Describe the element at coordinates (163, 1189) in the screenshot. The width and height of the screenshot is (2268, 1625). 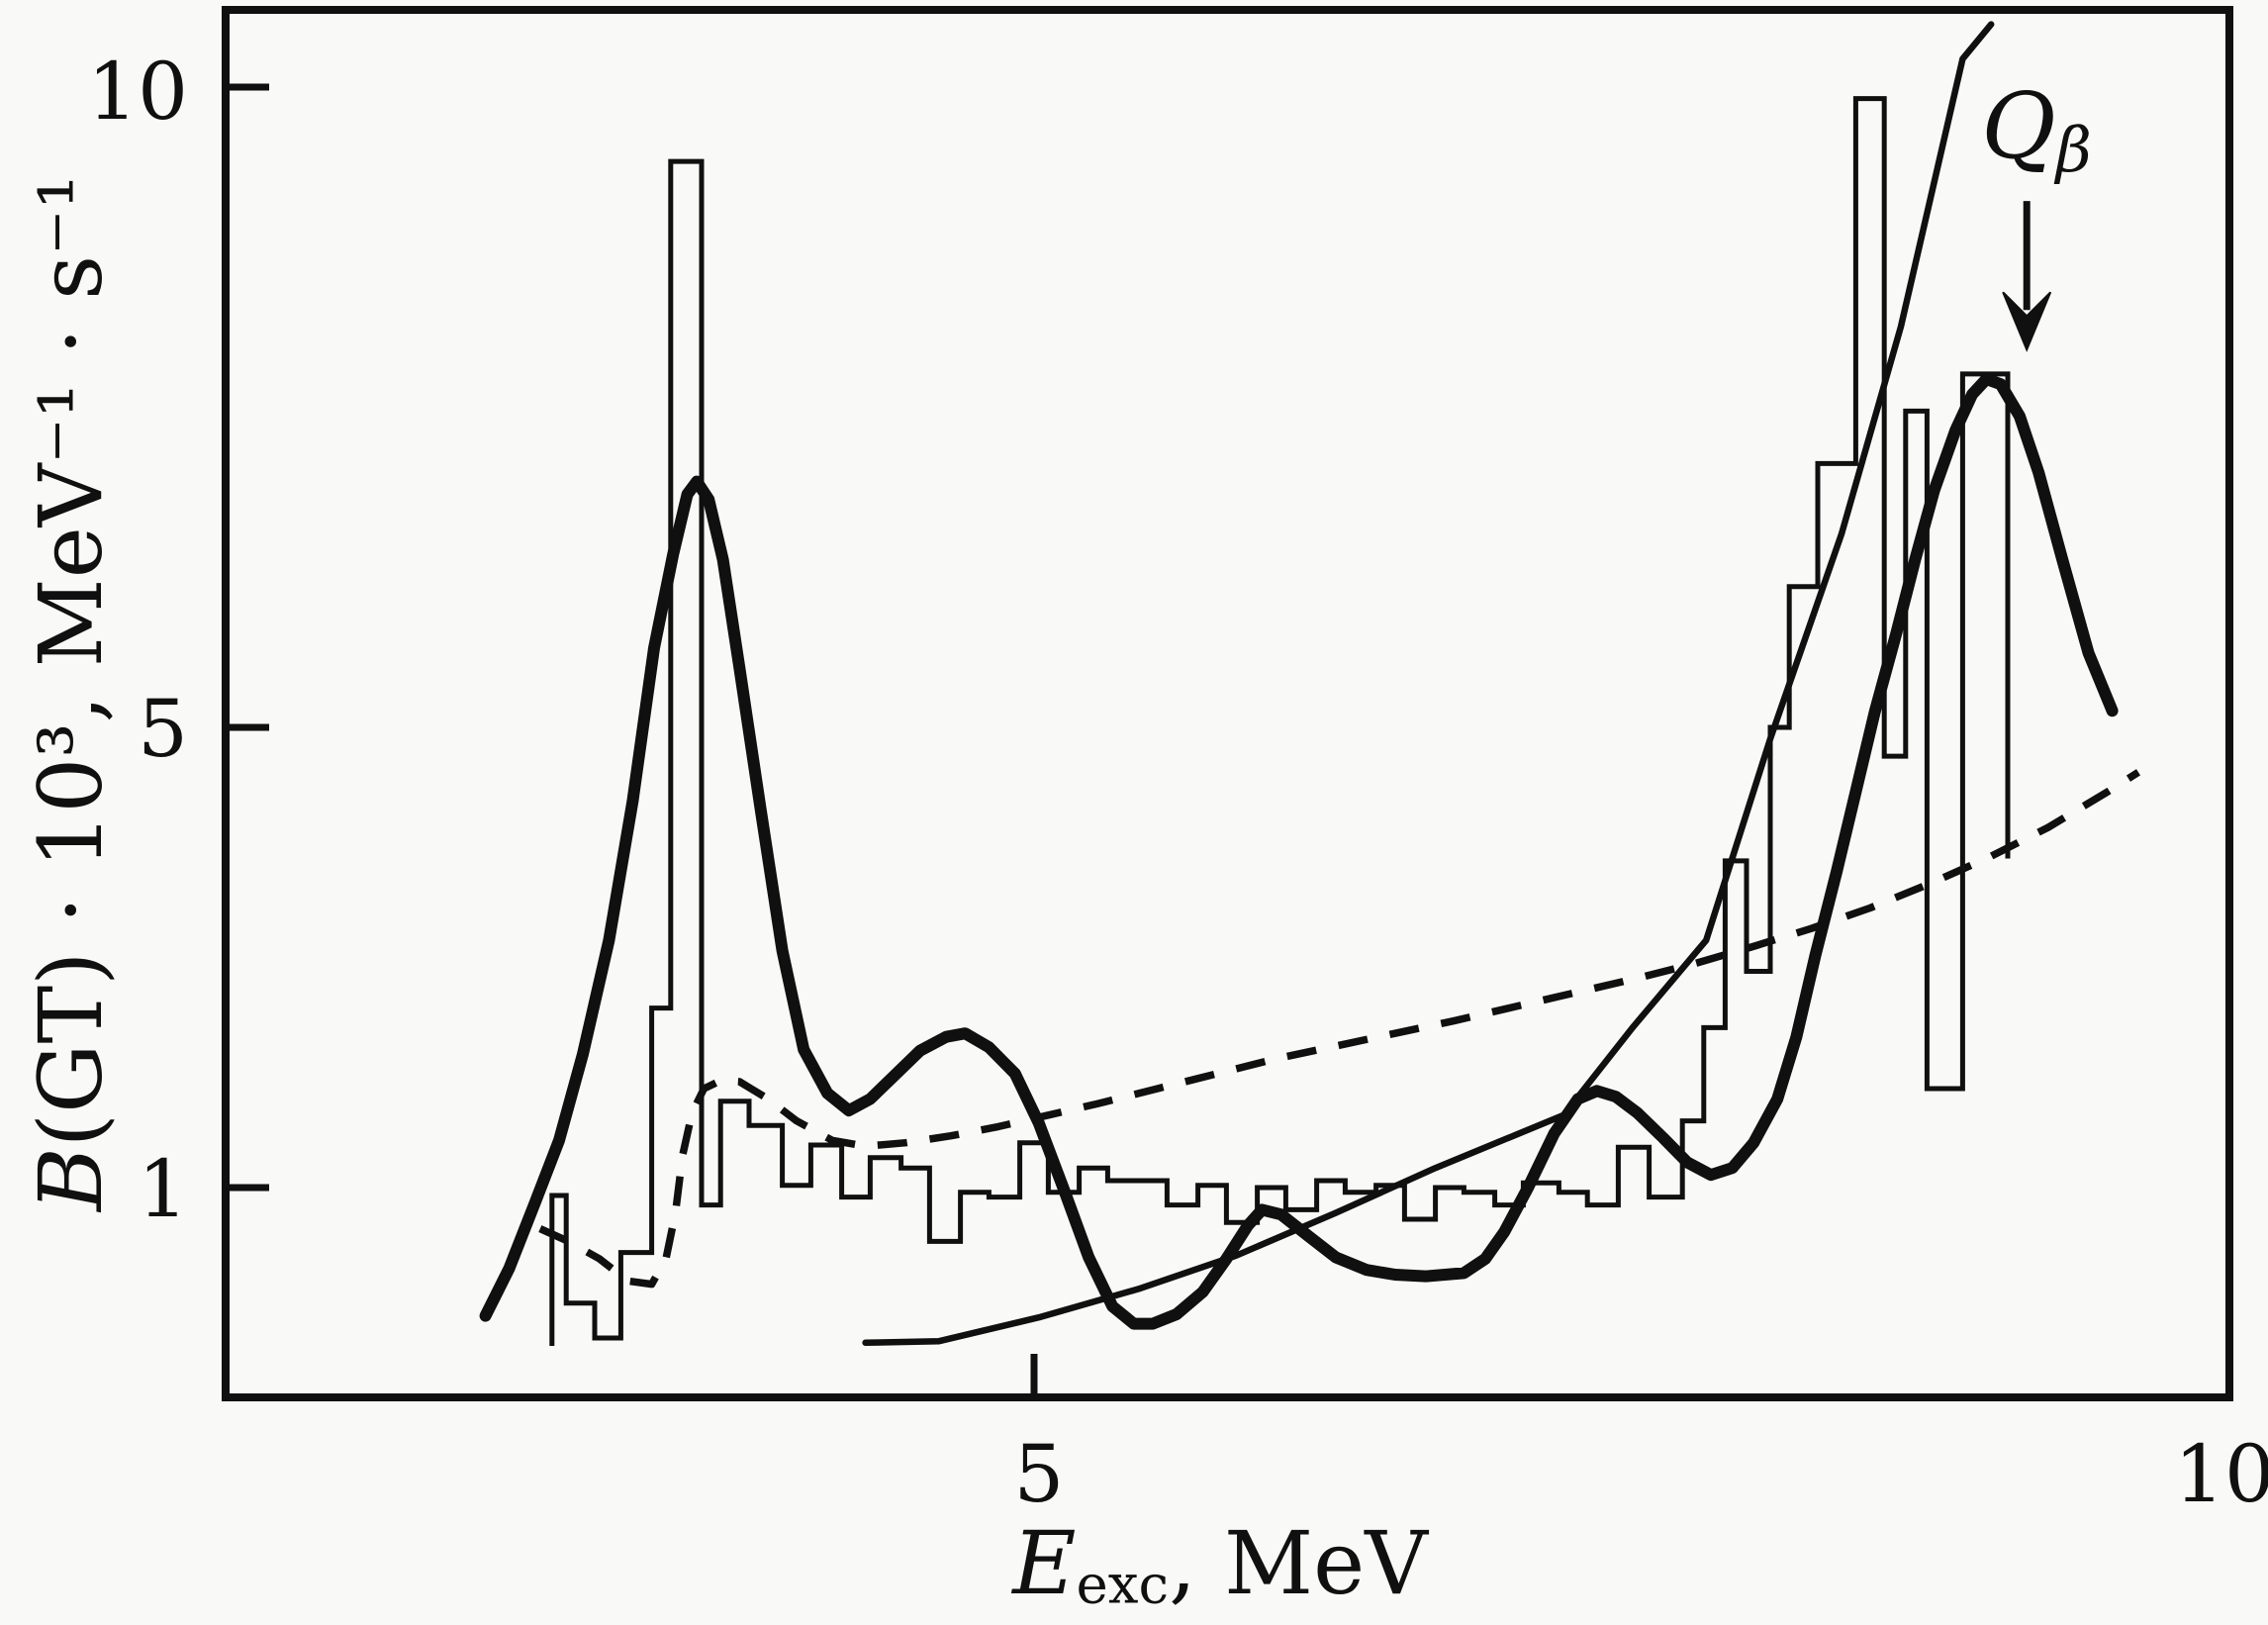
I see `y-tick-label-1: 1` at that location.